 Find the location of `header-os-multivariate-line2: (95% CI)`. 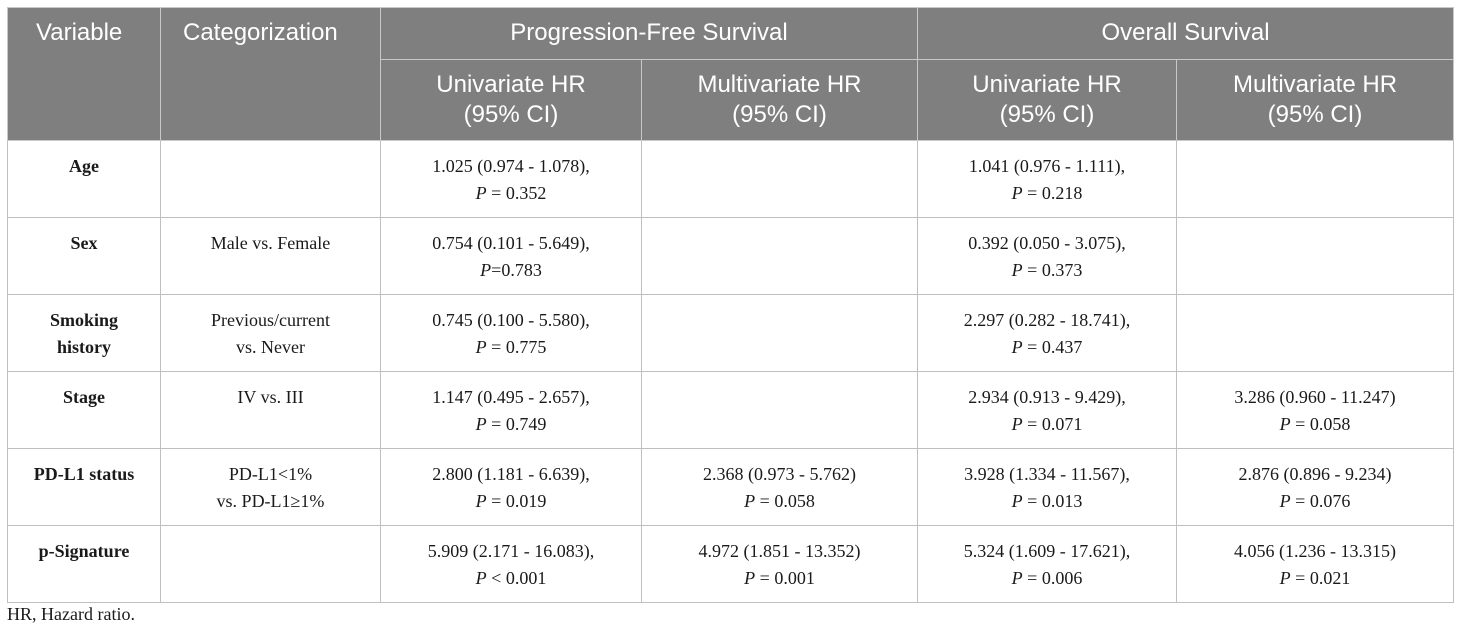

header-os-multivariate-line2: (95% CI) is located at coordinates (1315, 114).